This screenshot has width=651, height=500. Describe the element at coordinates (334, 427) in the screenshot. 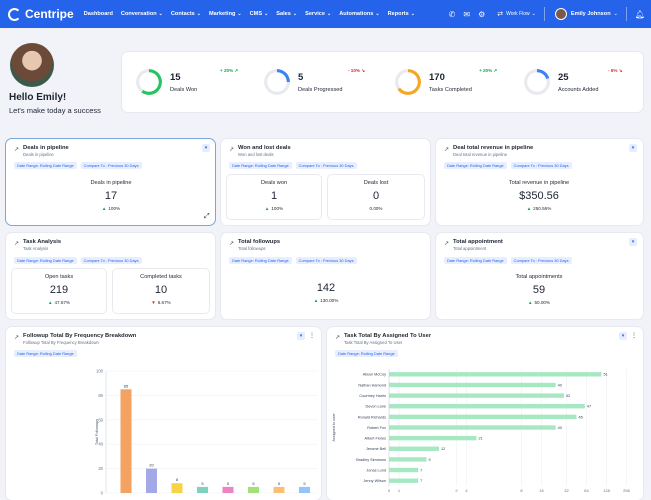

I see `y-axis-label: Assigned to user` at that location.